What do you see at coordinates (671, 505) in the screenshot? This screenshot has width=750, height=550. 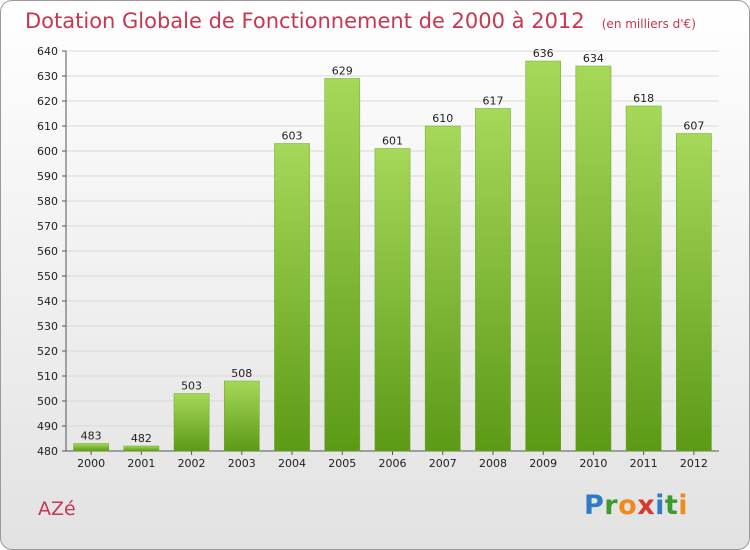 I see `logo-letter: t` at bounding box center [671, 505].